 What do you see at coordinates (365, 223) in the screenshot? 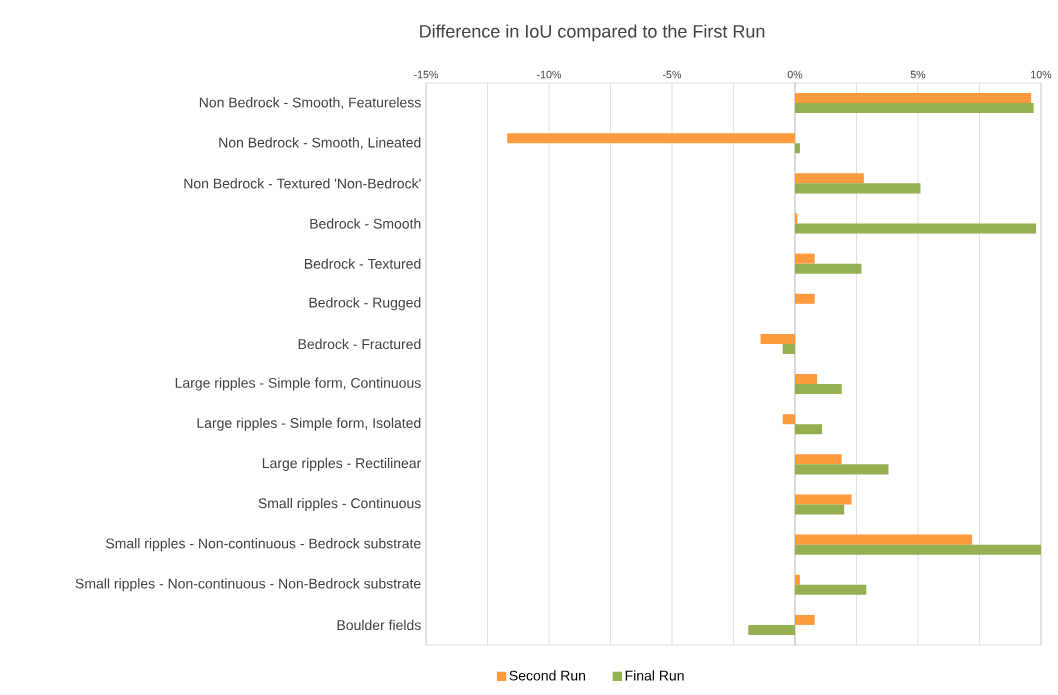
I see `y-tick-label: Bedrock - Smooth` at bounding box center [365, 223].